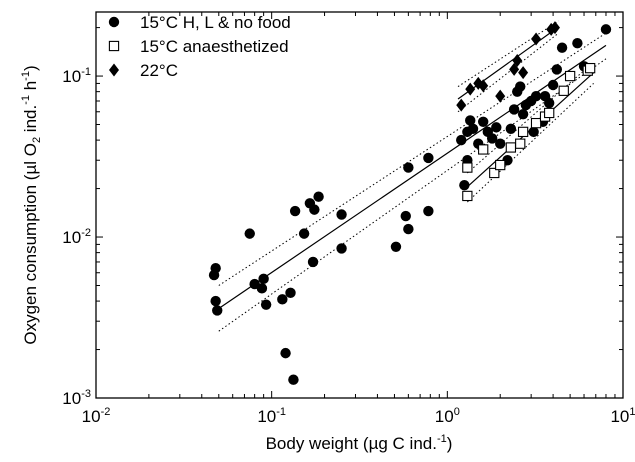 The height and width of the screenshot is (462, 635). What do you see at coordinates (622, 416) in the screenshot?
I see `x-tick-label: 10¹` at bounding box center [622, 416].